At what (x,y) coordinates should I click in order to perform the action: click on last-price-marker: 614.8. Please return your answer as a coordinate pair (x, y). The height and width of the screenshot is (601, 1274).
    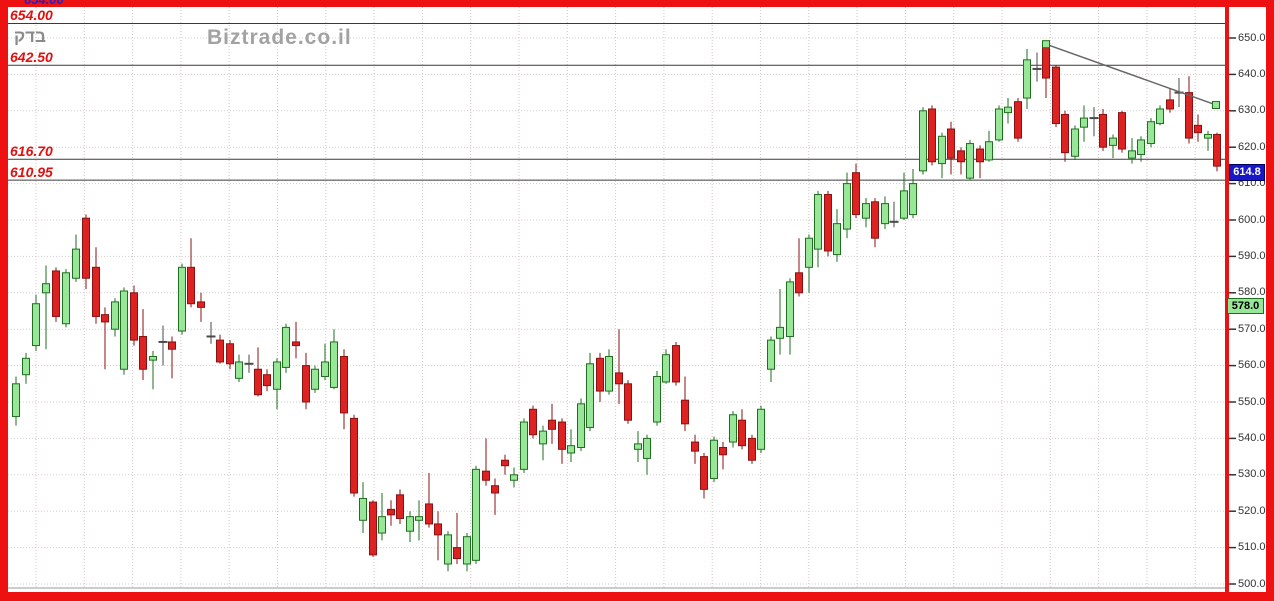
    Looking at the image, I should click on (1247, 173).